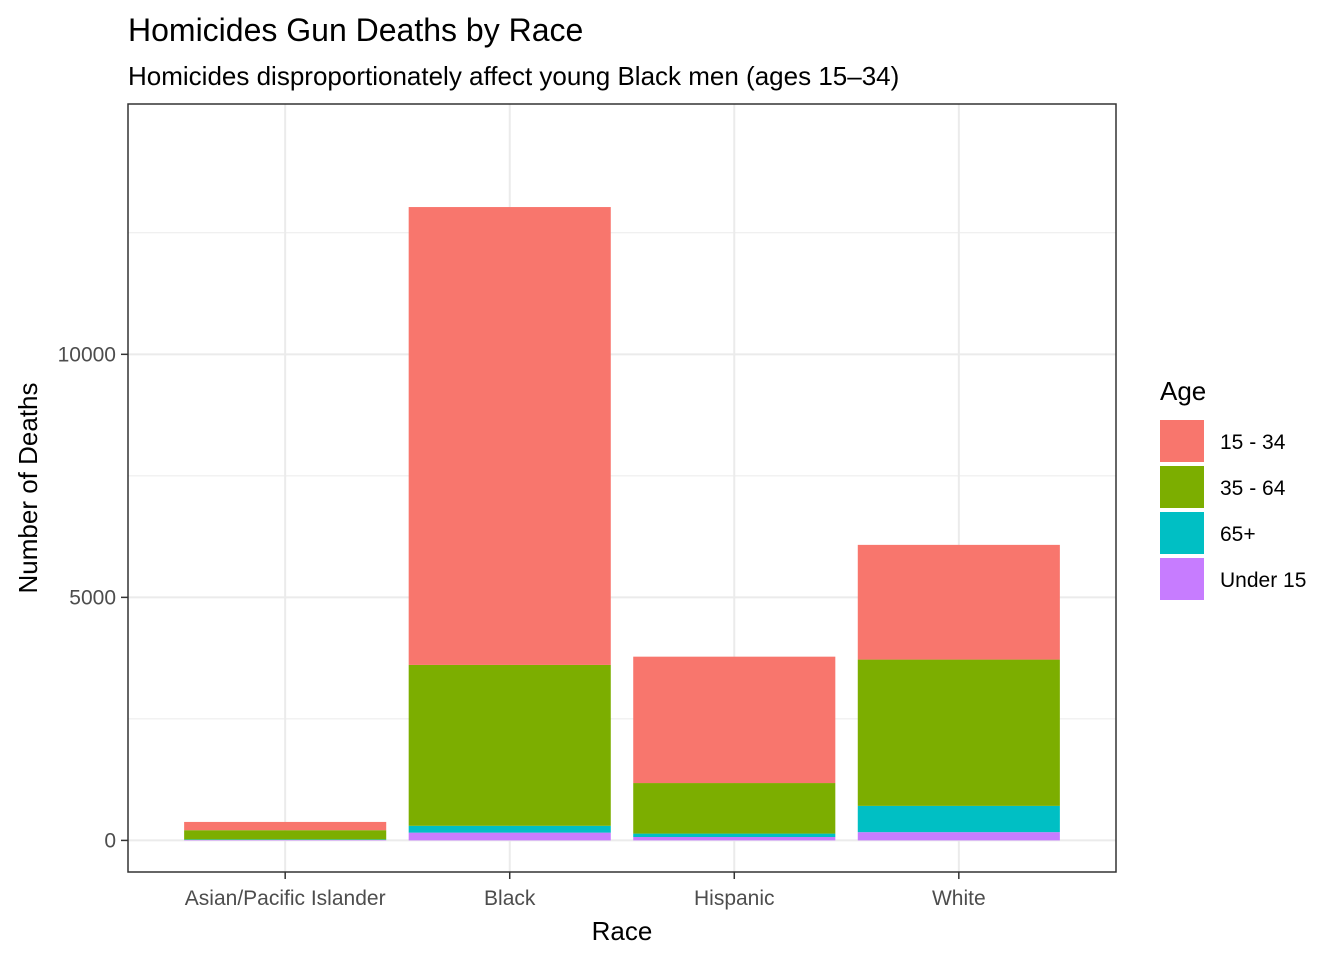  I want to click on legend-label: 65+, so click(1238, 534).